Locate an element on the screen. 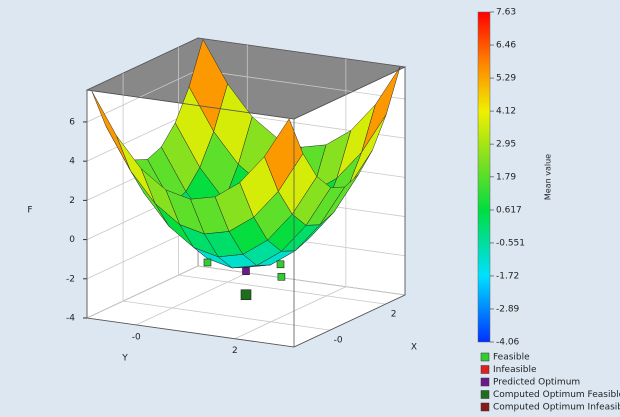 The image size is (620, 417). legend-label: Computed Optimum Feasible is located at coordinates (556, 395).